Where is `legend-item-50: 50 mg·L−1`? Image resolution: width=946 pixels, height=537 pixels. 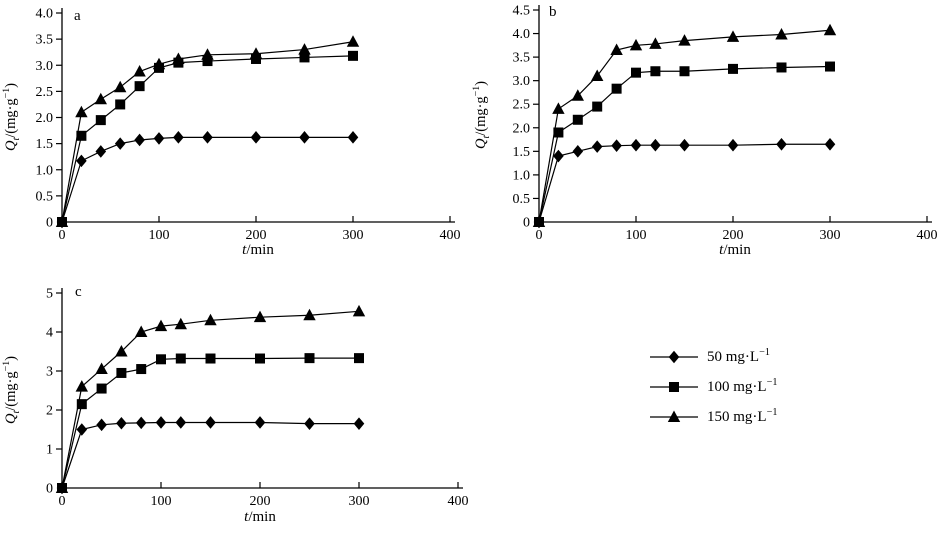
legend-item-50: 50 mg·L−1 is located at coordinates (713, 357).